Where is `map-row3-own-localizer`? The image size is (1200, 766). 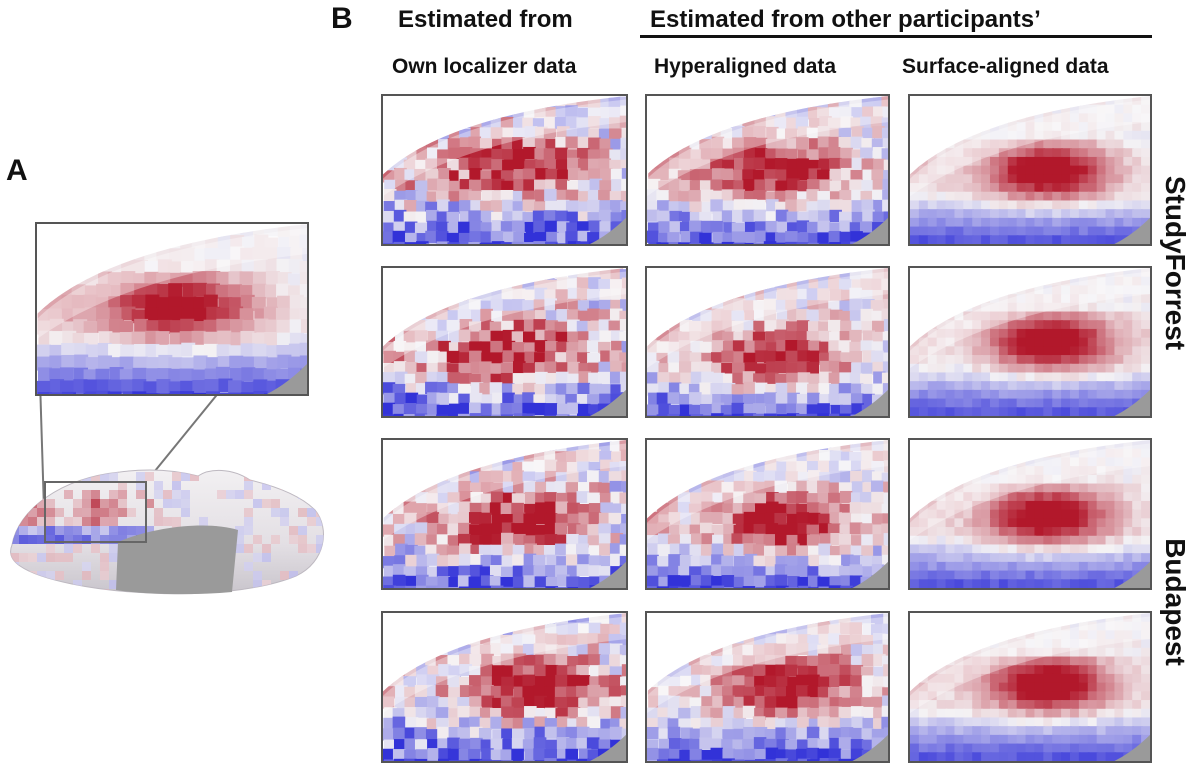
map-row3-own-localizer is located at coordinates (504, 514).